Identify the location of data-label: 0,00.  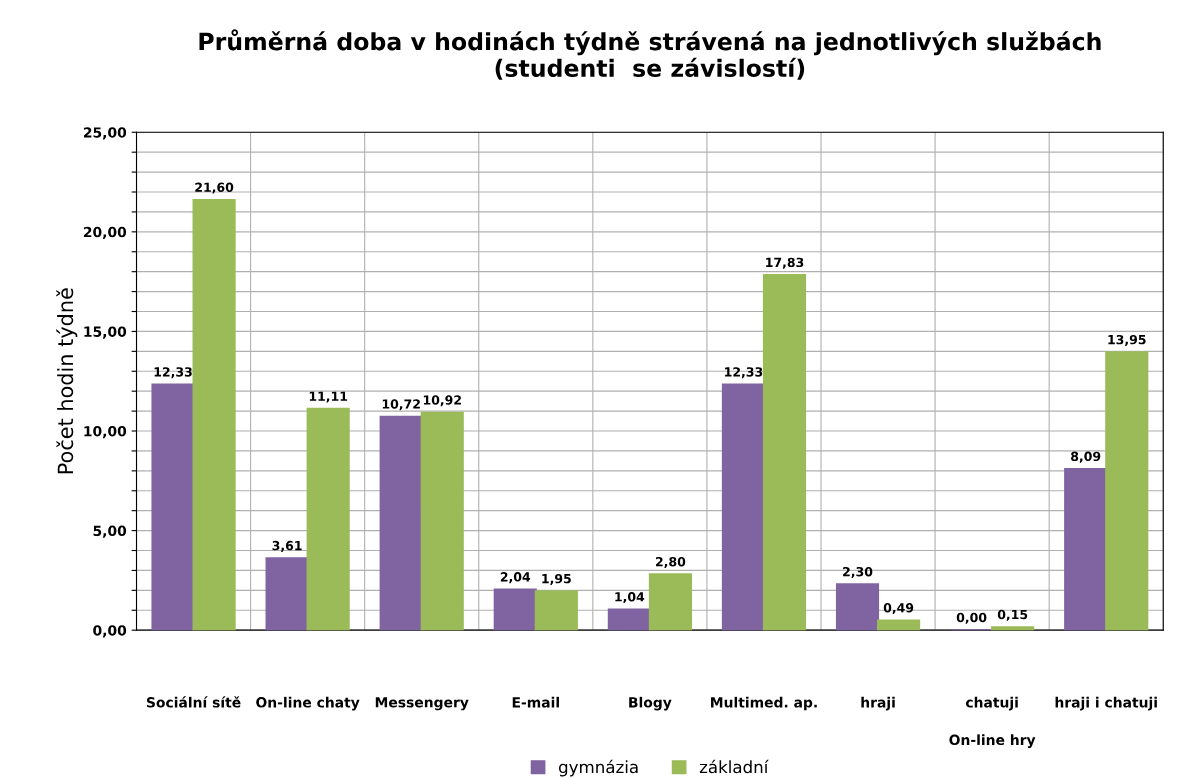
(971, 618).